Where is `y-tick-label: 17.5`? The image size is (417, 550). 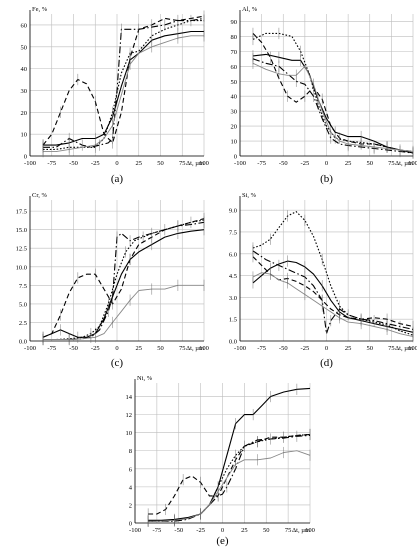 y-tick-label: 17.5 is located at coordinates (21, 212).